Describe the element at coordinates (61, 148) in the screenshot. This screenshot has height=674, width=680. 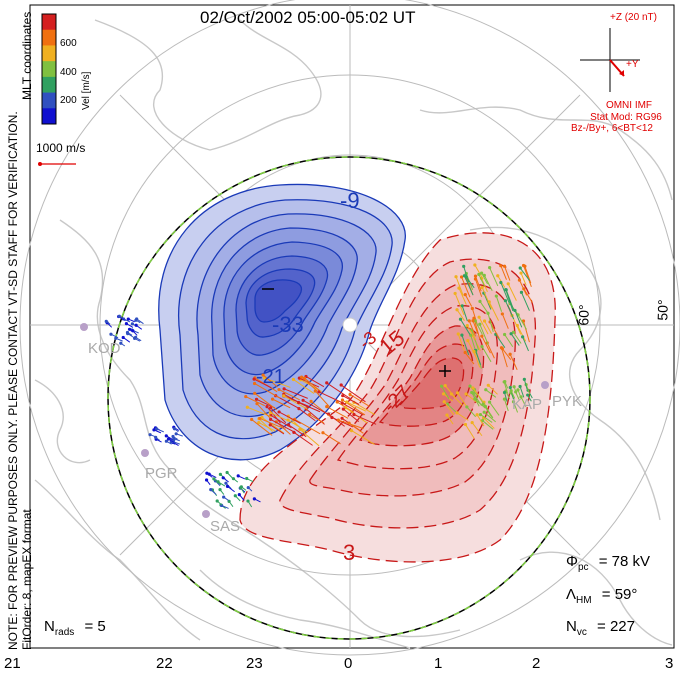
I see `vector-scale-label: 1000 m/s` at that location.